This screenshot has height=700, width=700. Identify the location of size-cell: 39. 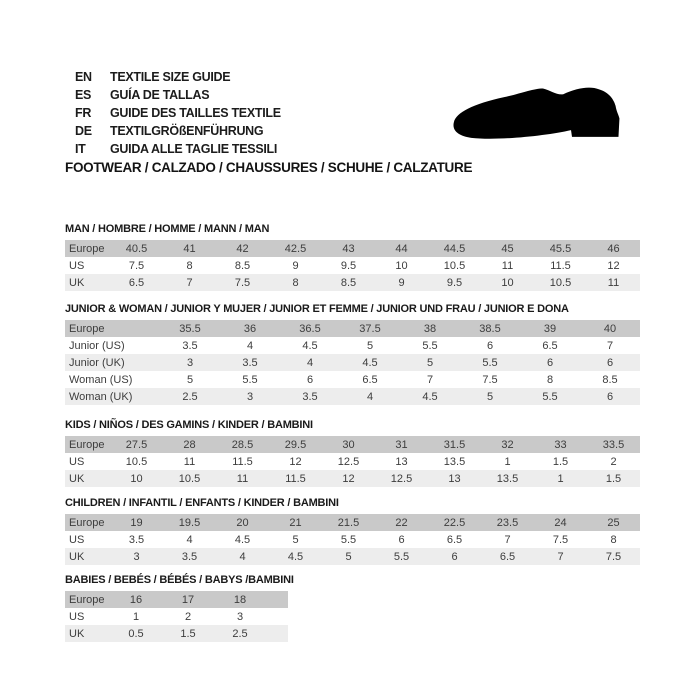
(550, 328).